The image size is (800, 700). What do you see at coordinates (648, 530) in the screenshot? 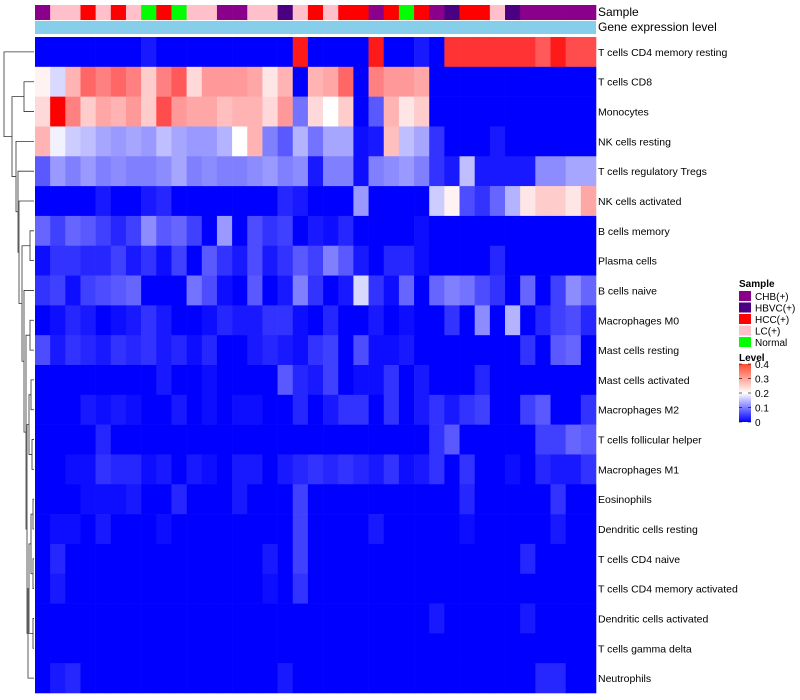
I see `row-label: Dendritic cells resting` at bounding box center [648, 530].